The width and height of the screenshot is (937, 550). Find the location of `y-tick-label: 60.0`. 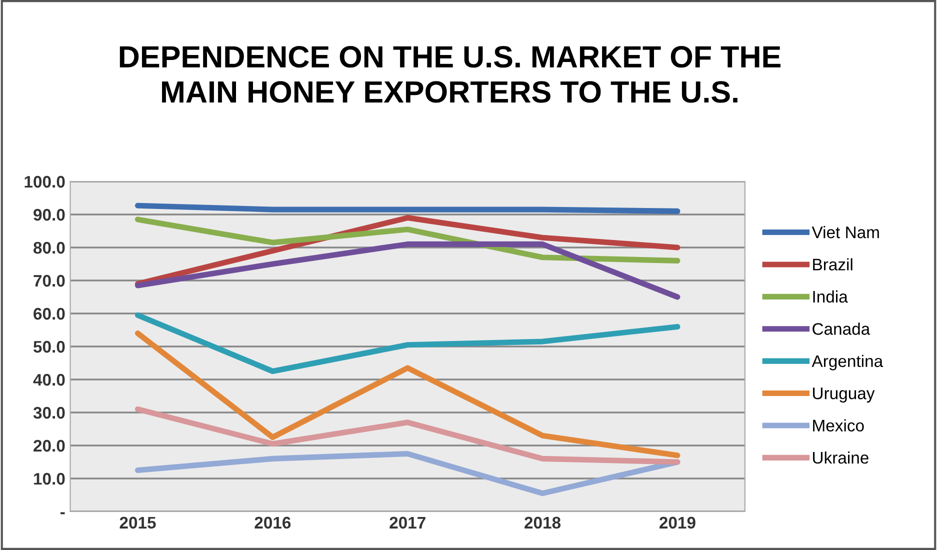

y-tick-label: 60.0 is located at coordinates (49, 314).